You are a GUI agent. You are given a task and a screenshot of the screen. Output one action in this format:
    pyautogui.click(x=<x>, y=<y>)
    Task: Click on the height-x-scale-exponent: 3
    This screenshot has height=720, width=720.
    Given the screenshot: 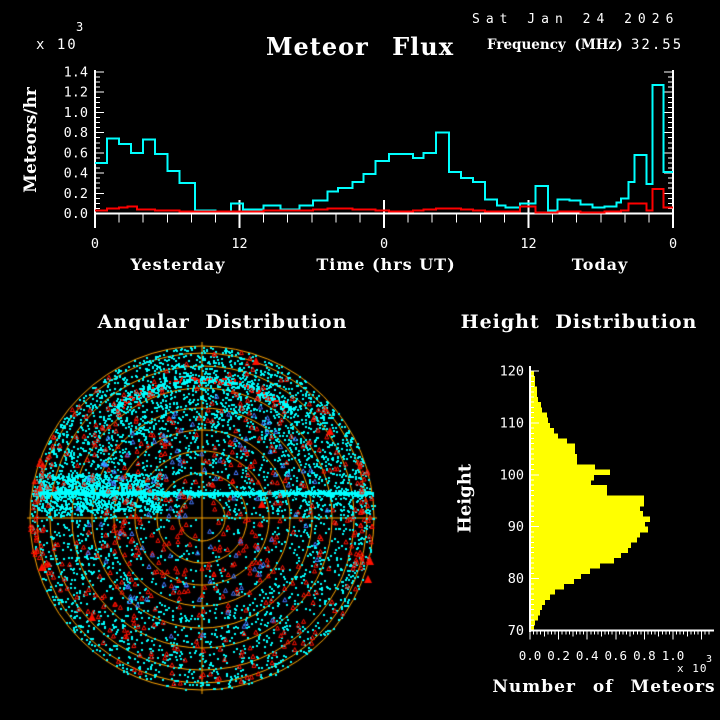 What is the action you would take?
    pyautogui.click(x=709, y=659)
    